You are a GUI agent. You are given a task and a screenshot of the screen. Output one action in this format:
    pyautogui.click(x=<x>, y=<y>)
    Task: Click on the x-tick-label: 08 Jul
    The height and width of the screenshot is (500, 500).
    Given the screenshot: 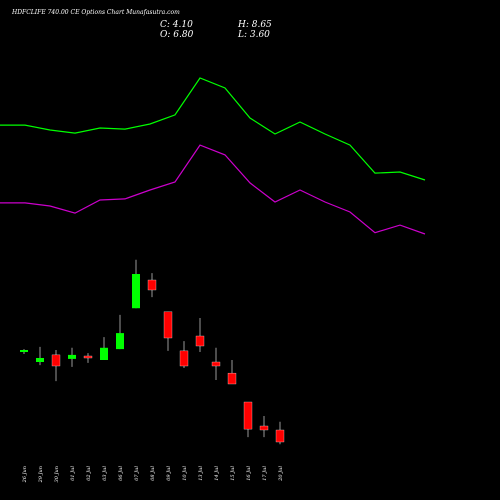 What is the action you would take?
    pyautogui.click(x=153, y=473)
    